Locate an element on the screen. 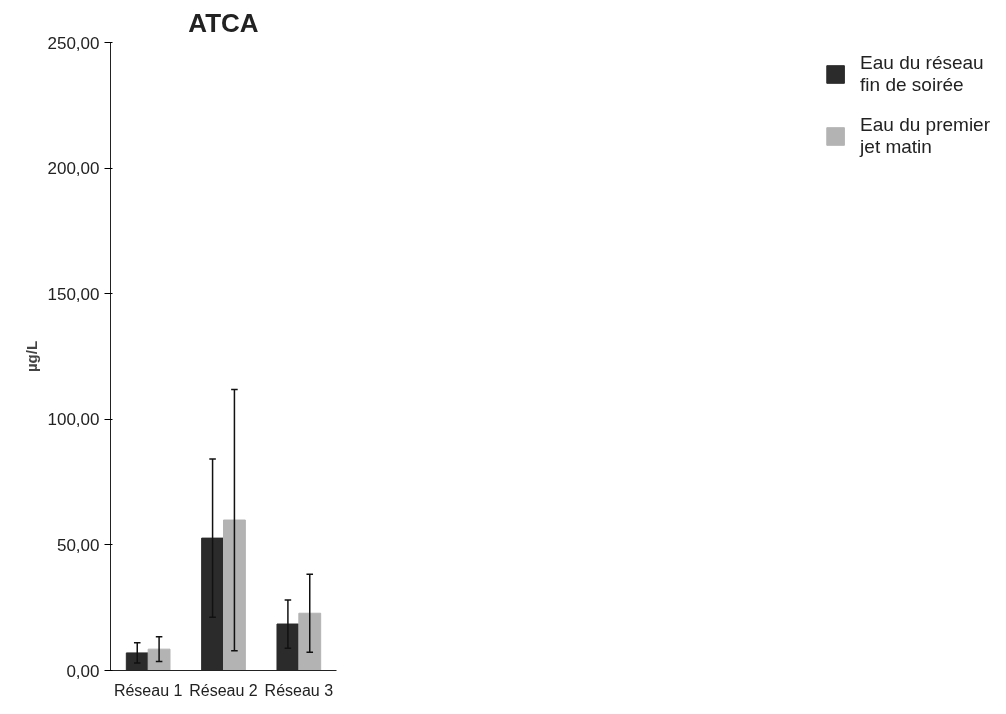 The width and height of the screenshot is (1006, 714). y-tick-label: 100,00 is located at coordinates (73, 420).